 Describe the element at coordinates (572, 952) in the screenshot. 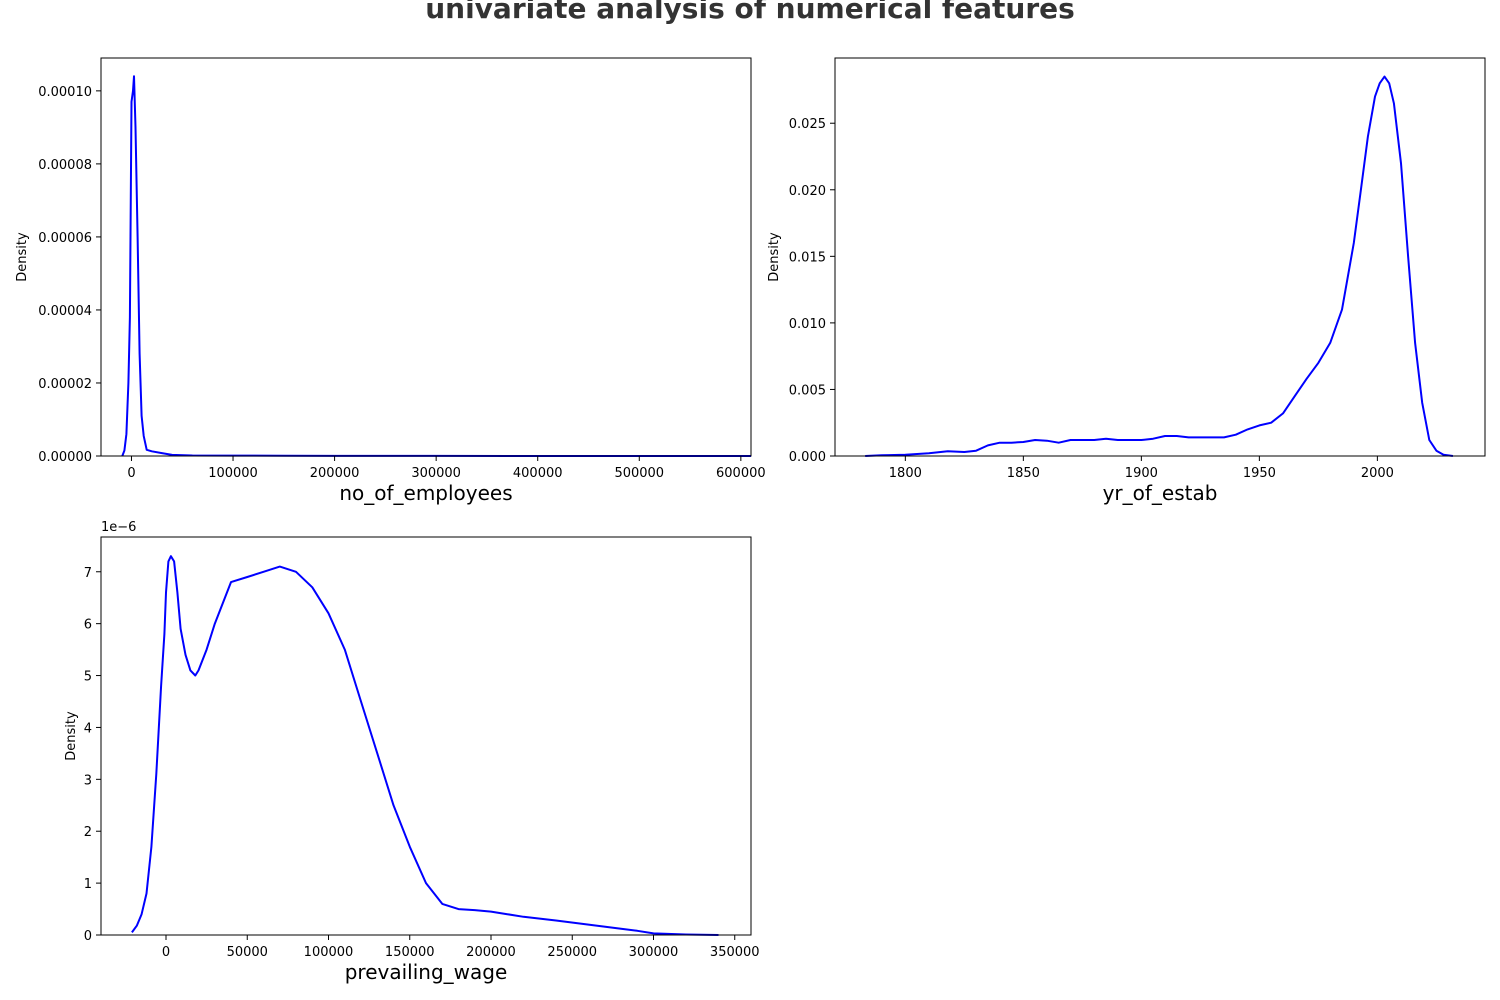

I see `x-tick-label: 250000` at that location.